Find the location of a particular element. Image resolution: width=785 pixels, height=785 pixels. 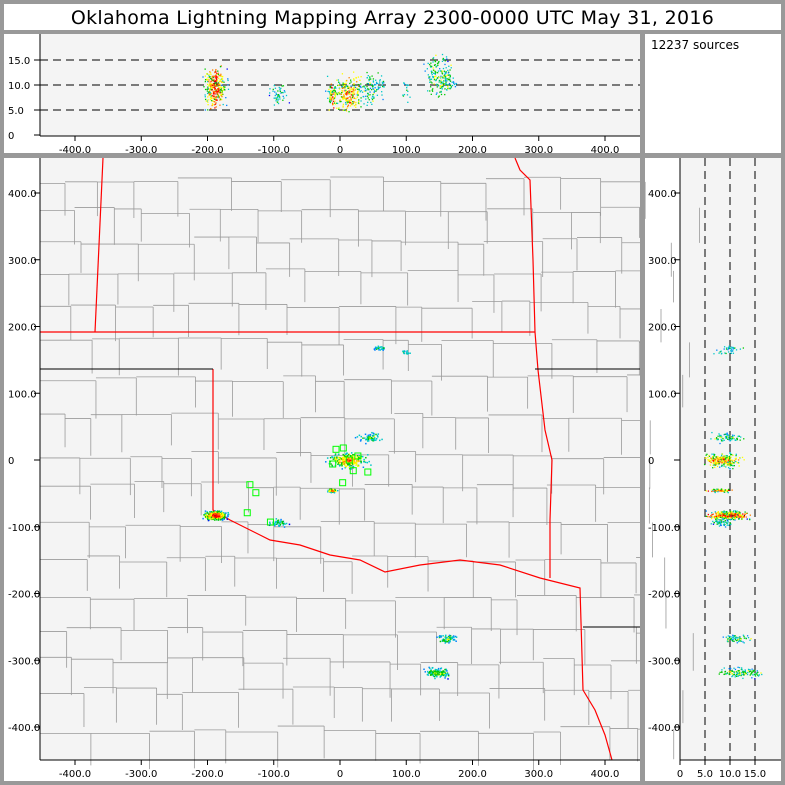

tick-label: -400.0 is located at coordinates (664, 728).